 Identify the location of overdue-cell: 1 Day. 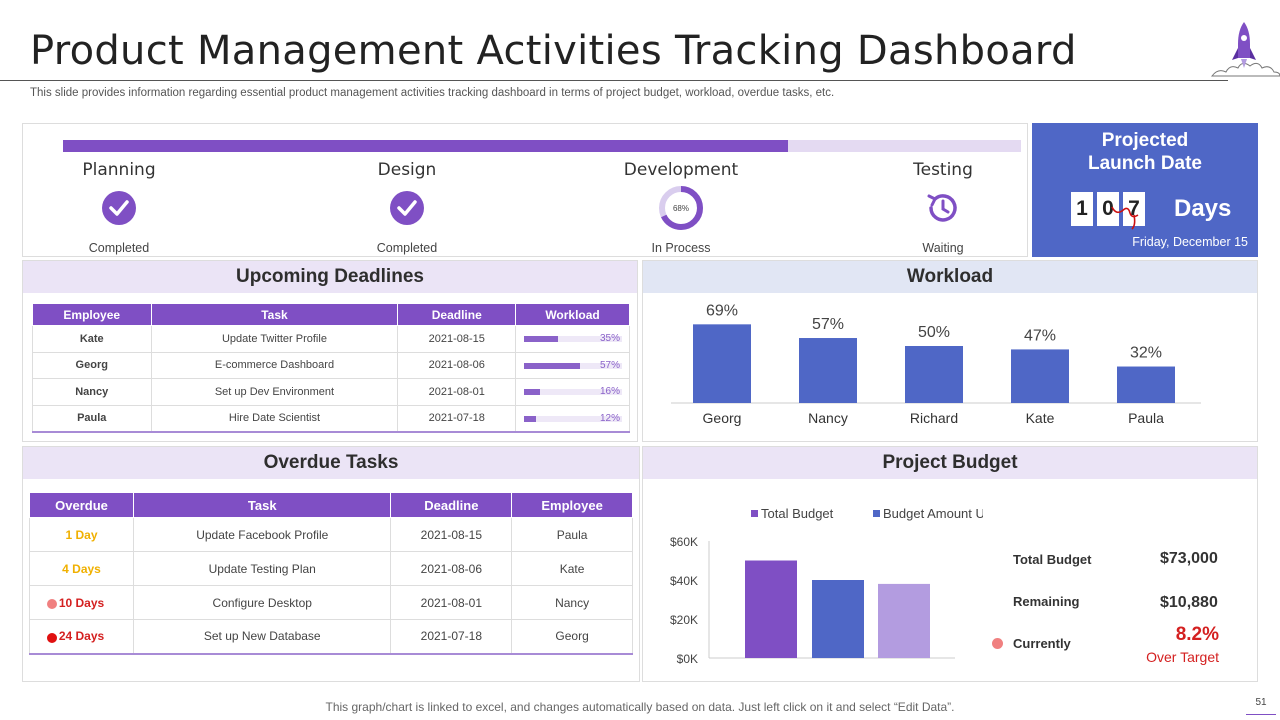
(81, 534).